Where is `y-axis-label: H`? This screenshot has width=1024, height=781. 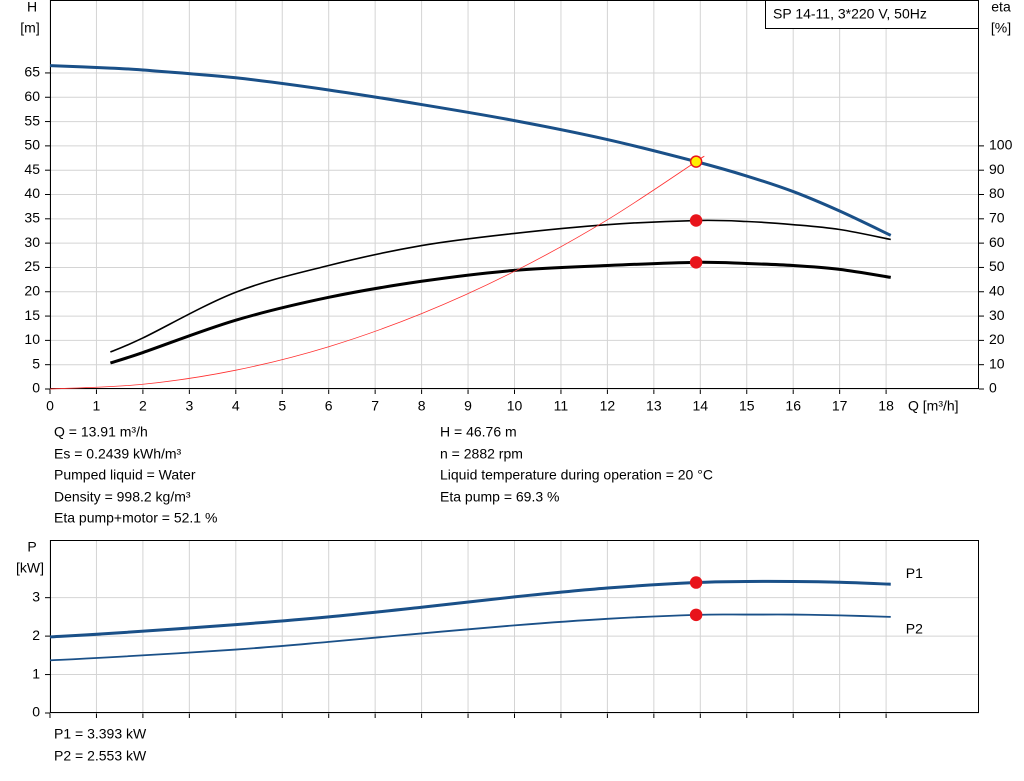 y-axis-label: H is located at coordinates (32, 7).